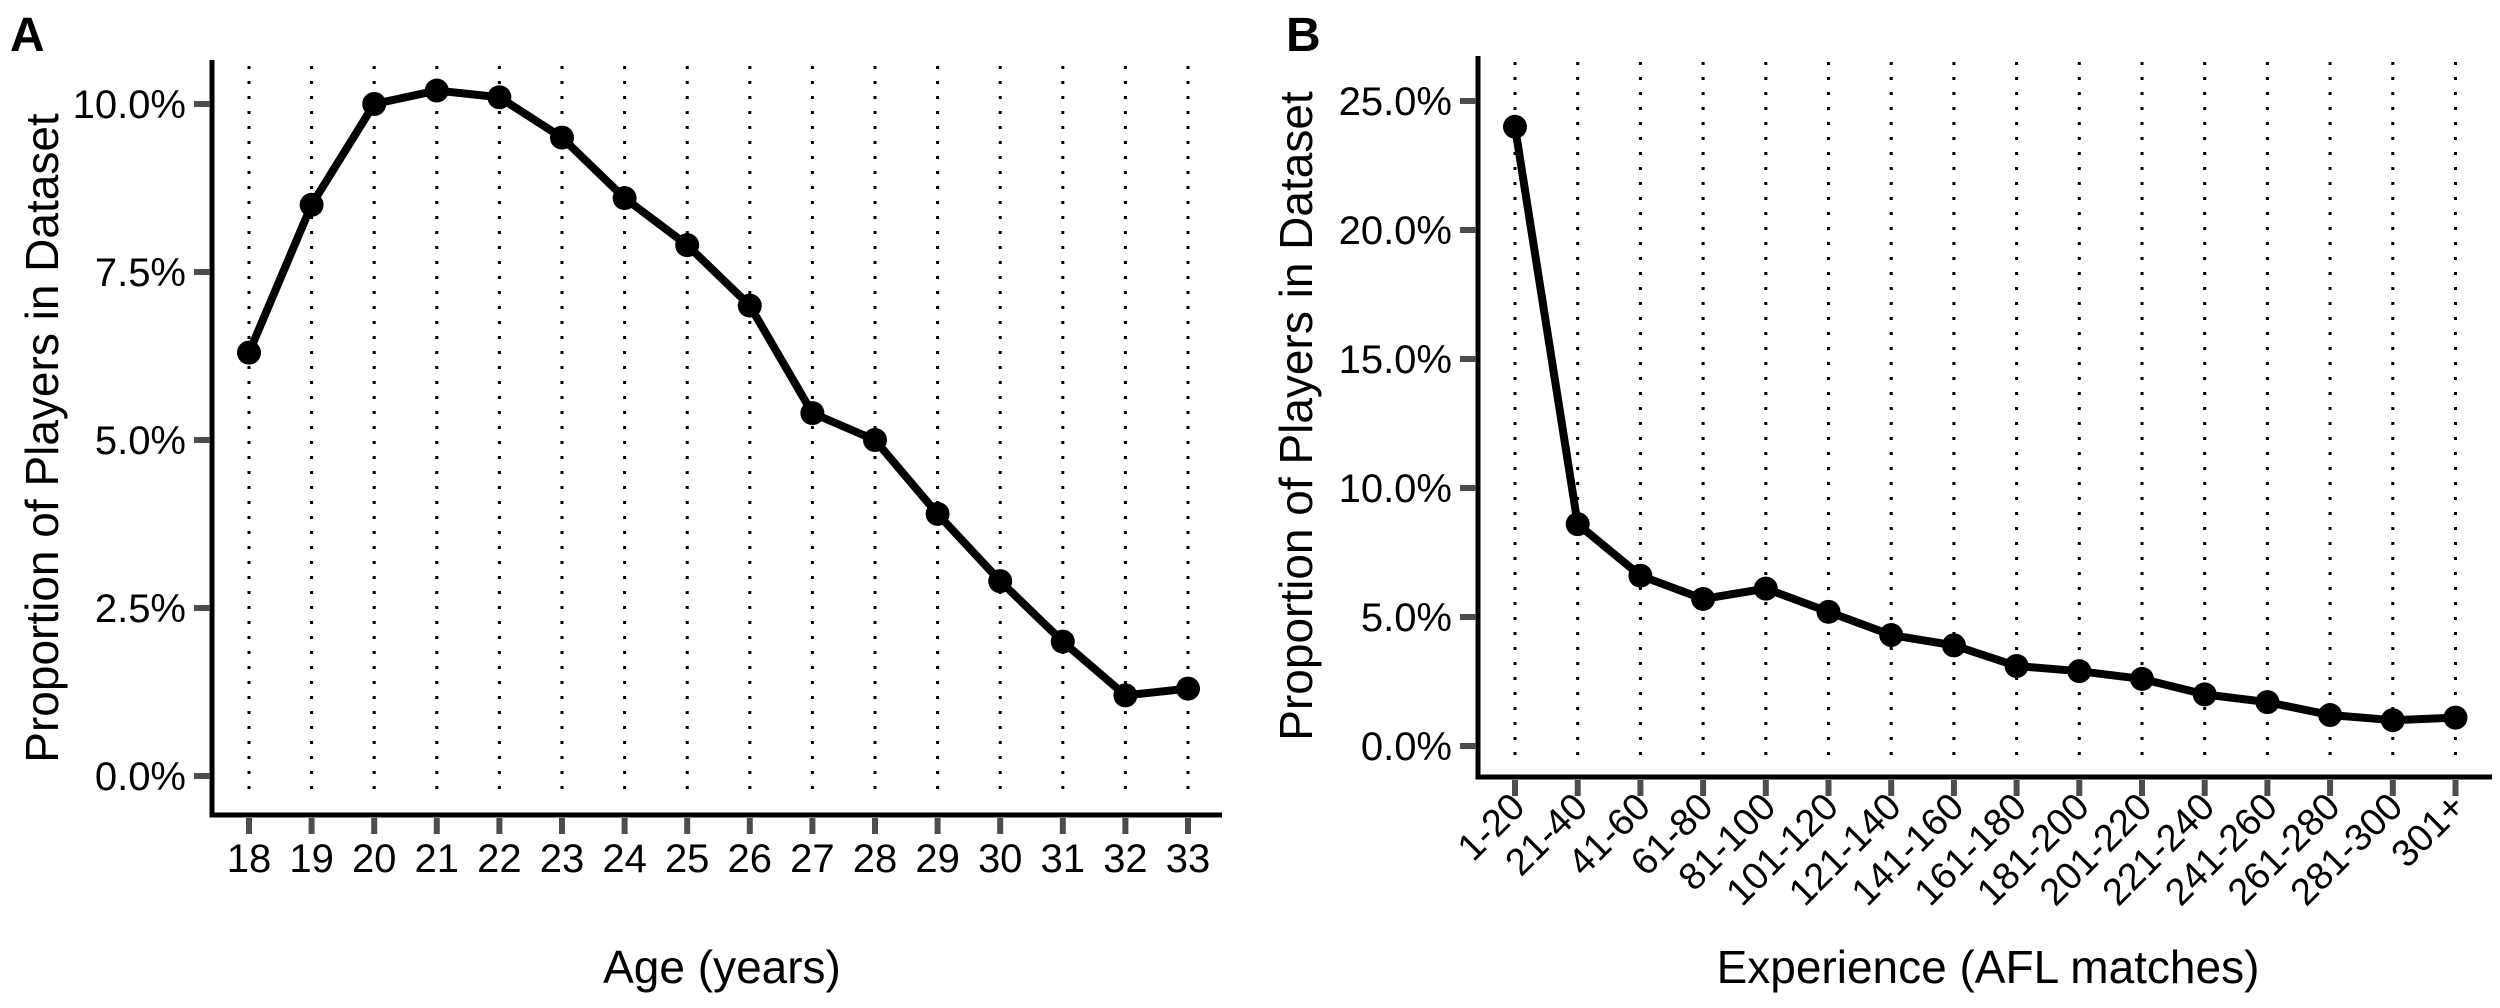  What do you see at coordinates (1303, 35) in the screenshot?
I see `panel-b-letter: B` at bounding box center [1303, 35].